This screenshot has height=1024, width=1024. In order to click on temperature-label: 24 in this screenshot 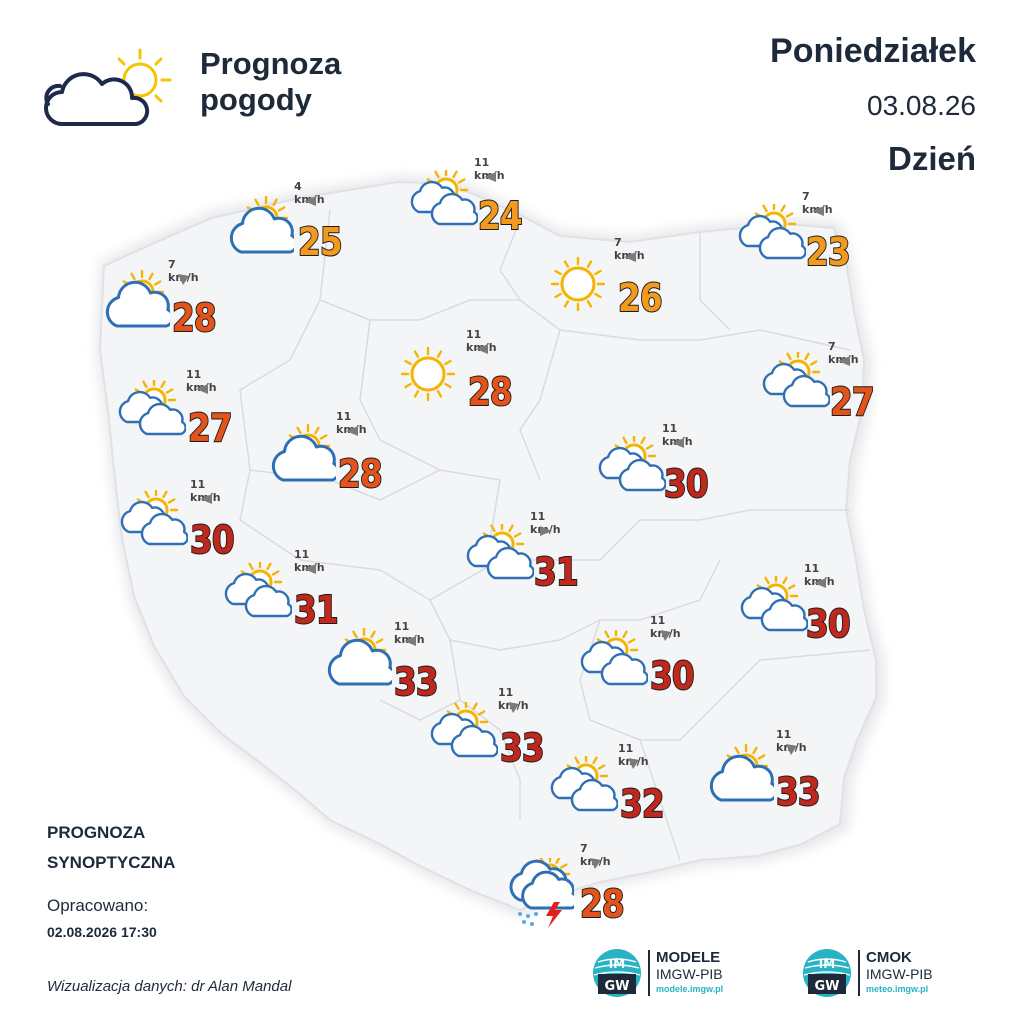, I will do `click(500, 216)`.